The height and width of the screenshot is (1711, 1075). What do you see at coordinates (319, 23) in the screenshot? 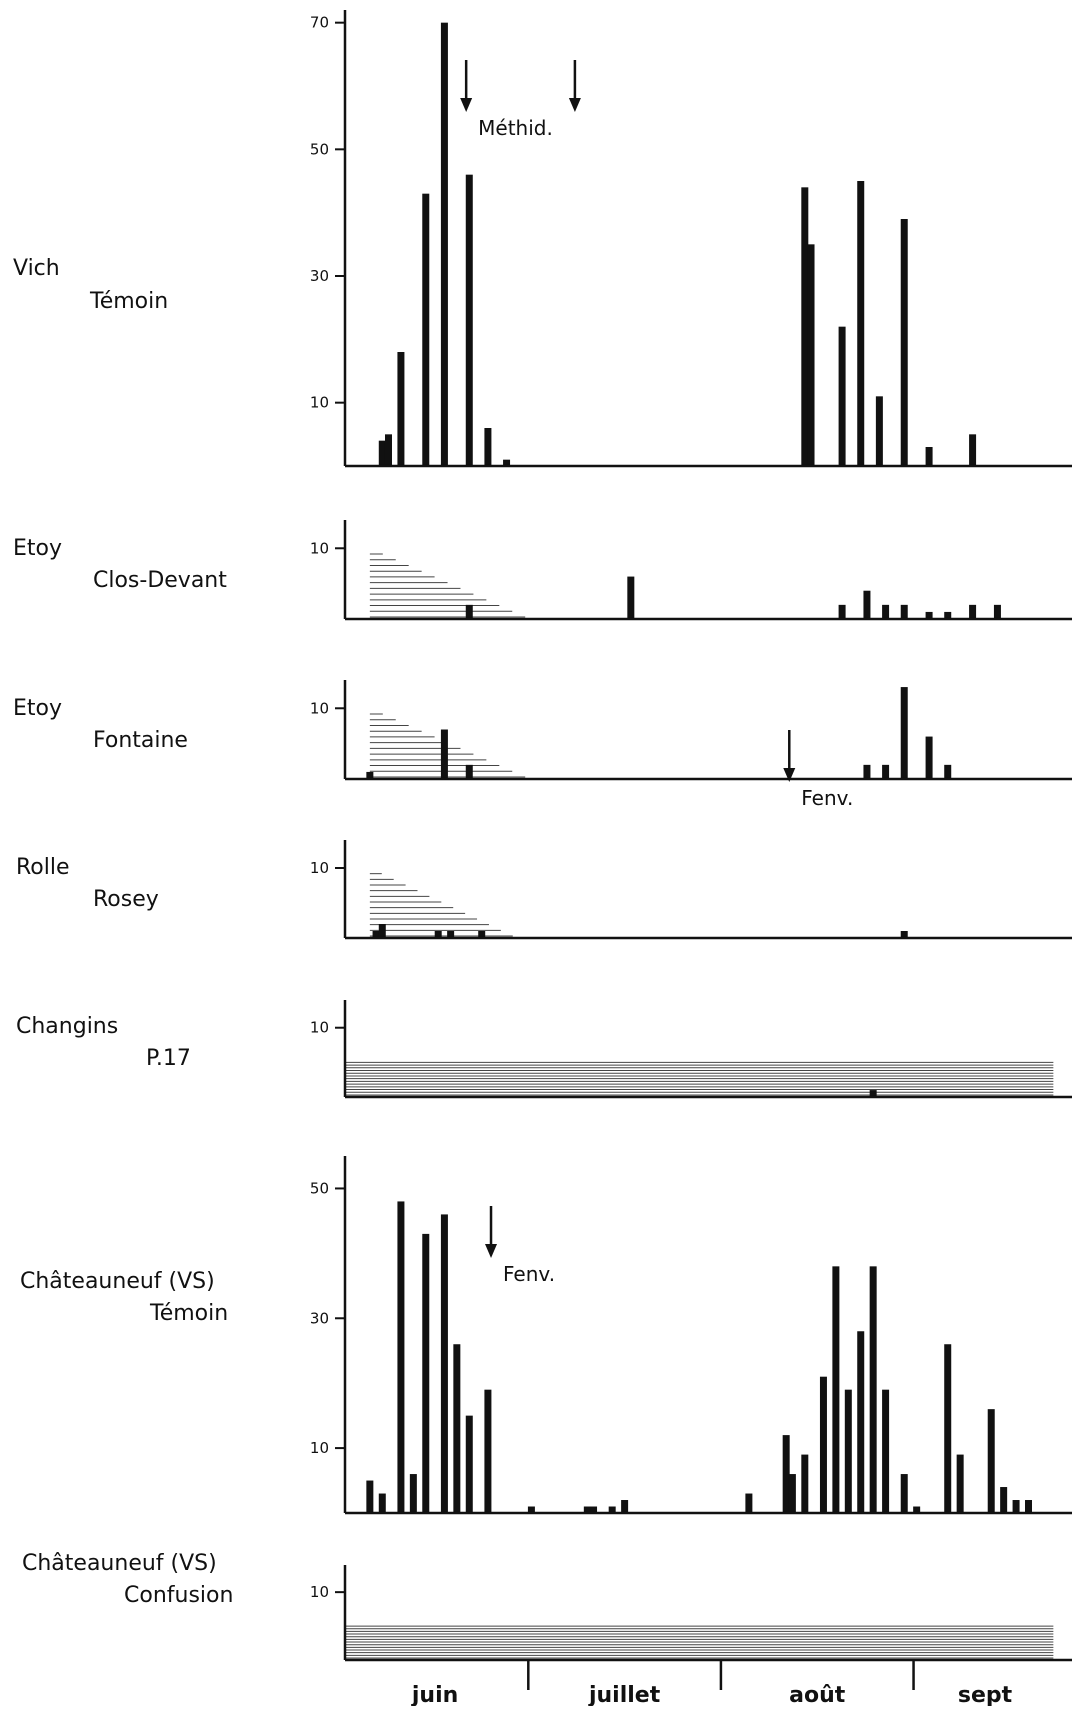
I see `y-tick-label: 70` at bounding box center [319, 23].